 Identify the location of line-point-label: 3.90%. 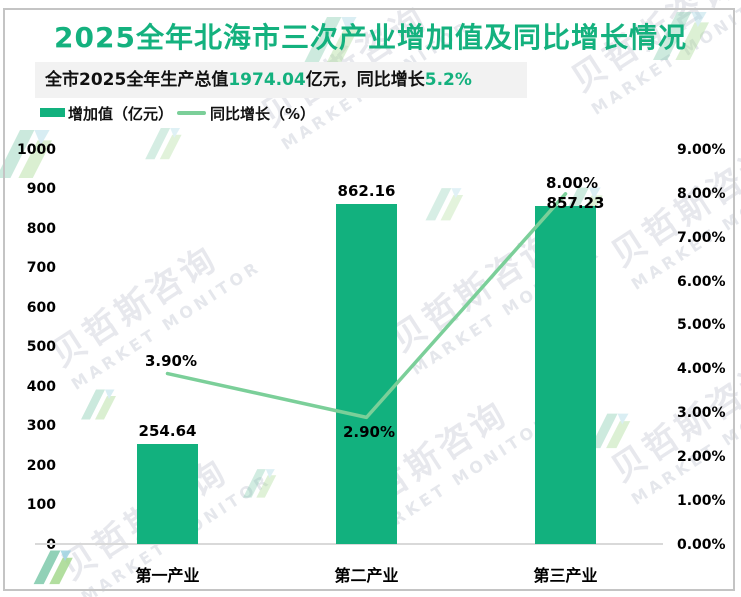
(171, 361).